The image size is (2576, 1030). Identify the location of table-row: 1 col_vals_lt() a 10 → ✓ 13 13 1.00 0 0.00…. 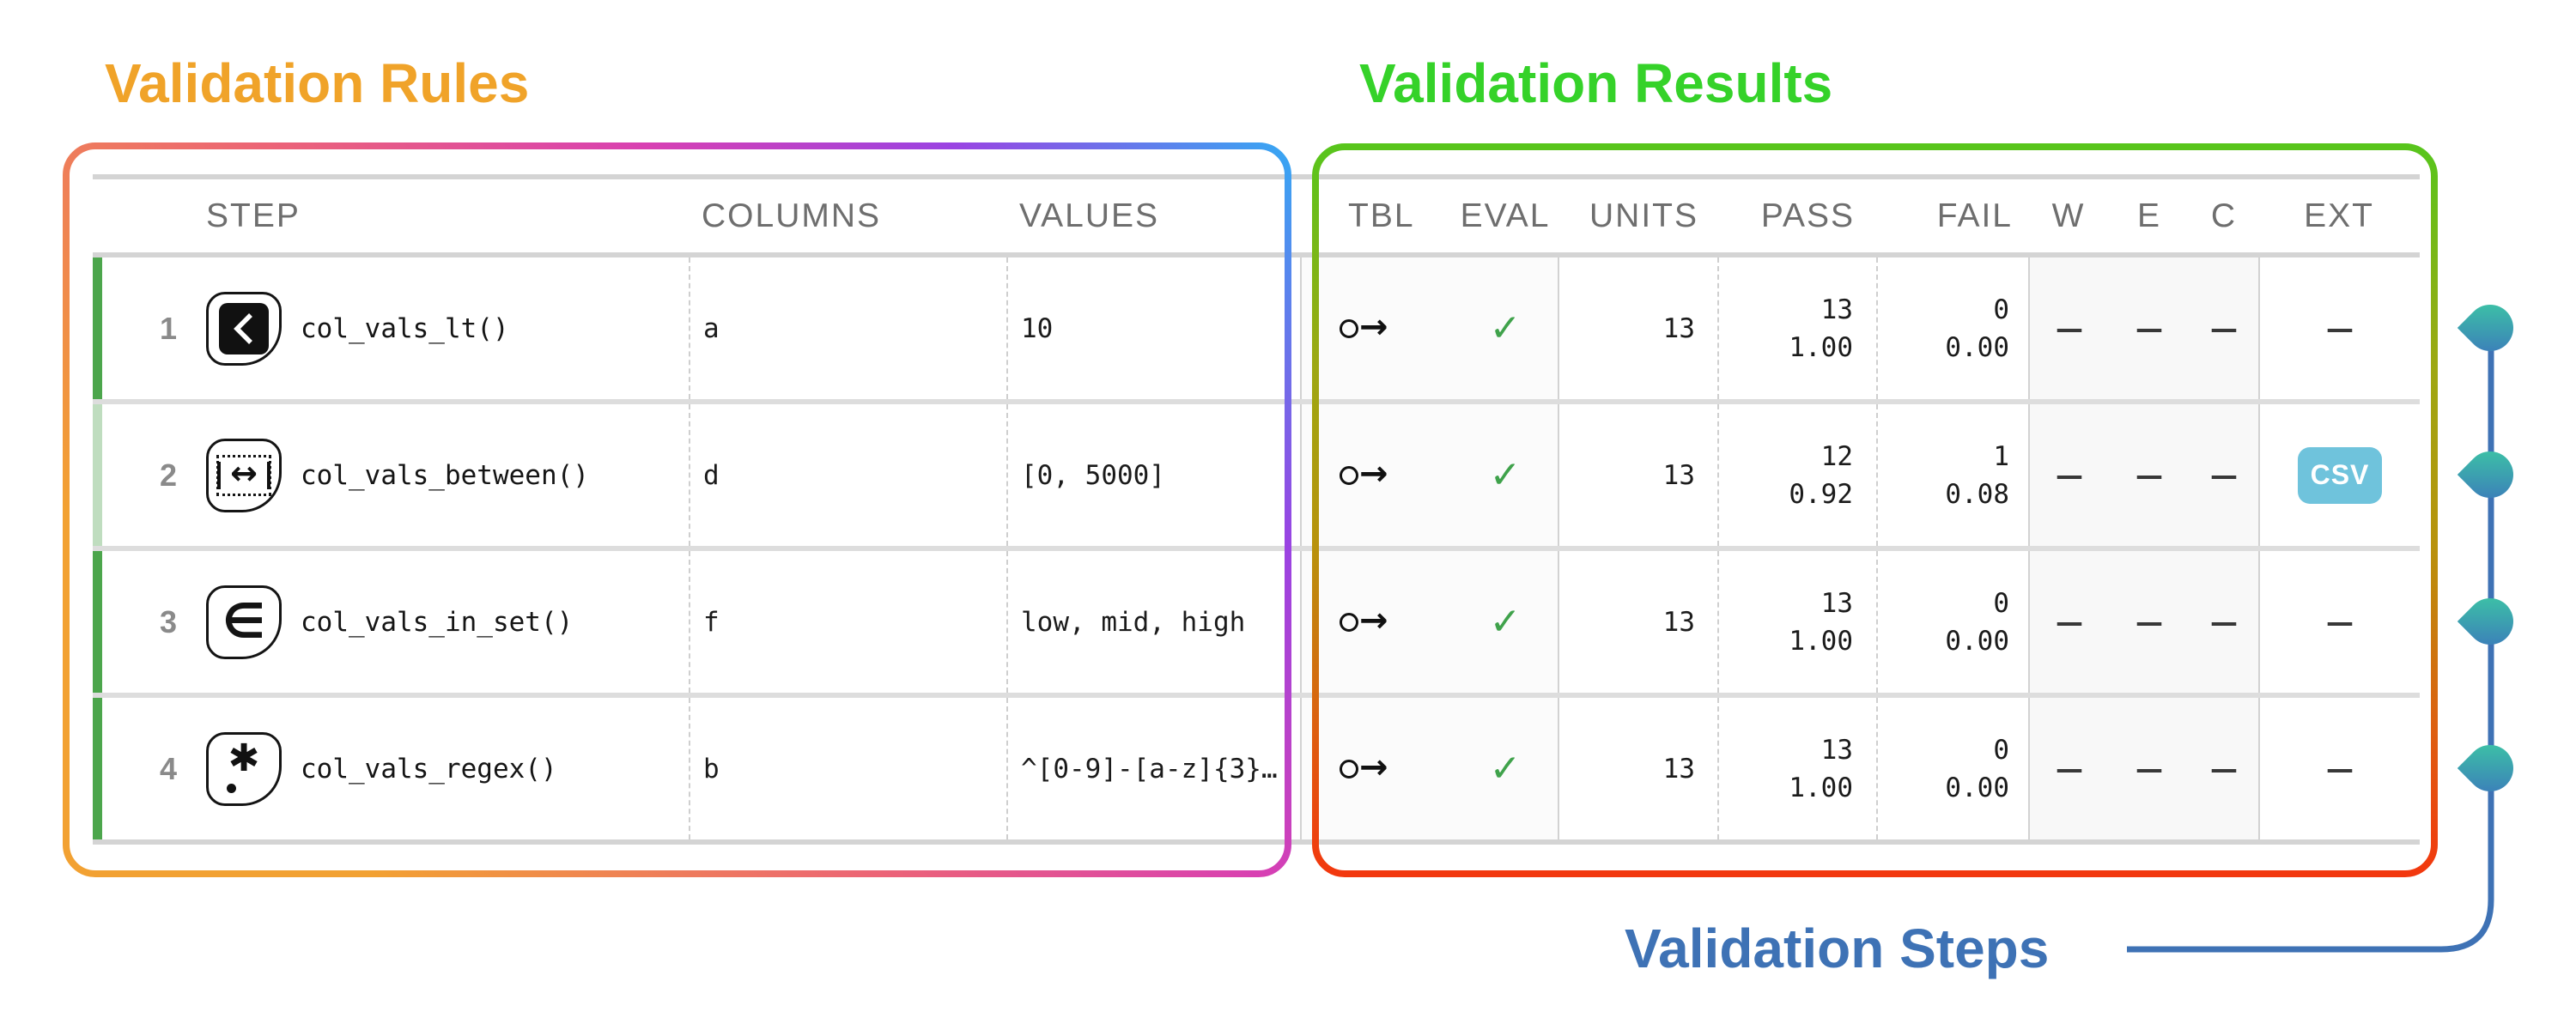
(1257, 328).